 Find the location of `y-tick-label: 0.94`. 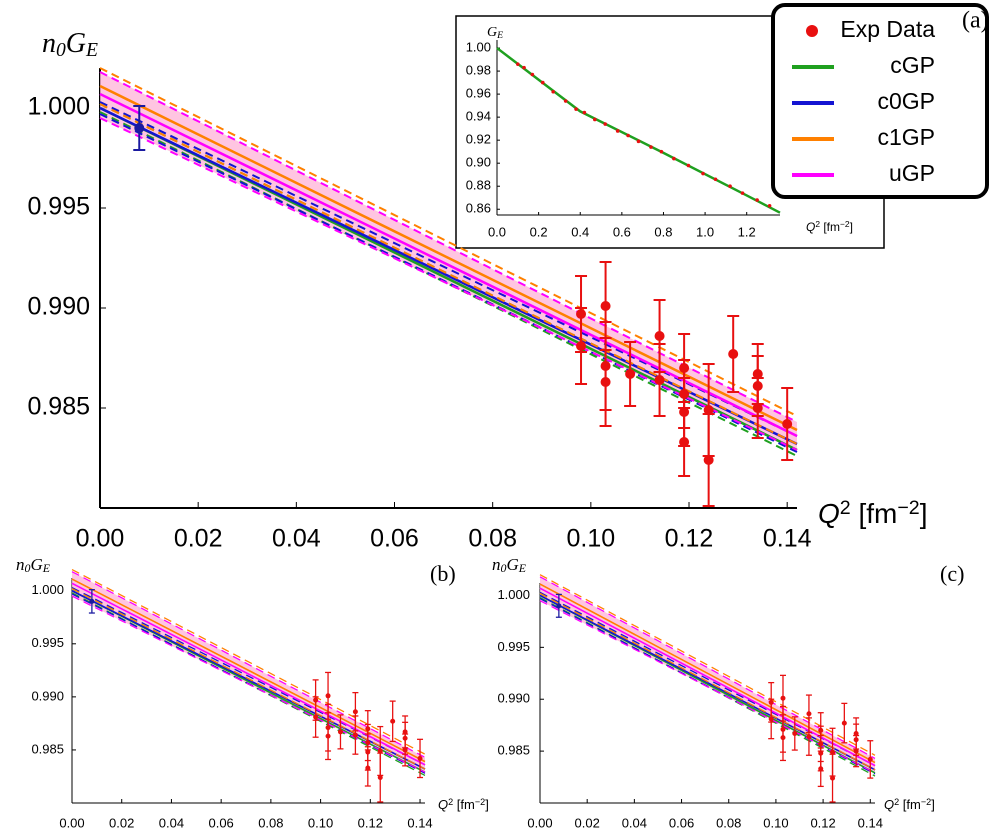

y-tick-label: 0.94 is located at coordinates (478, 116).